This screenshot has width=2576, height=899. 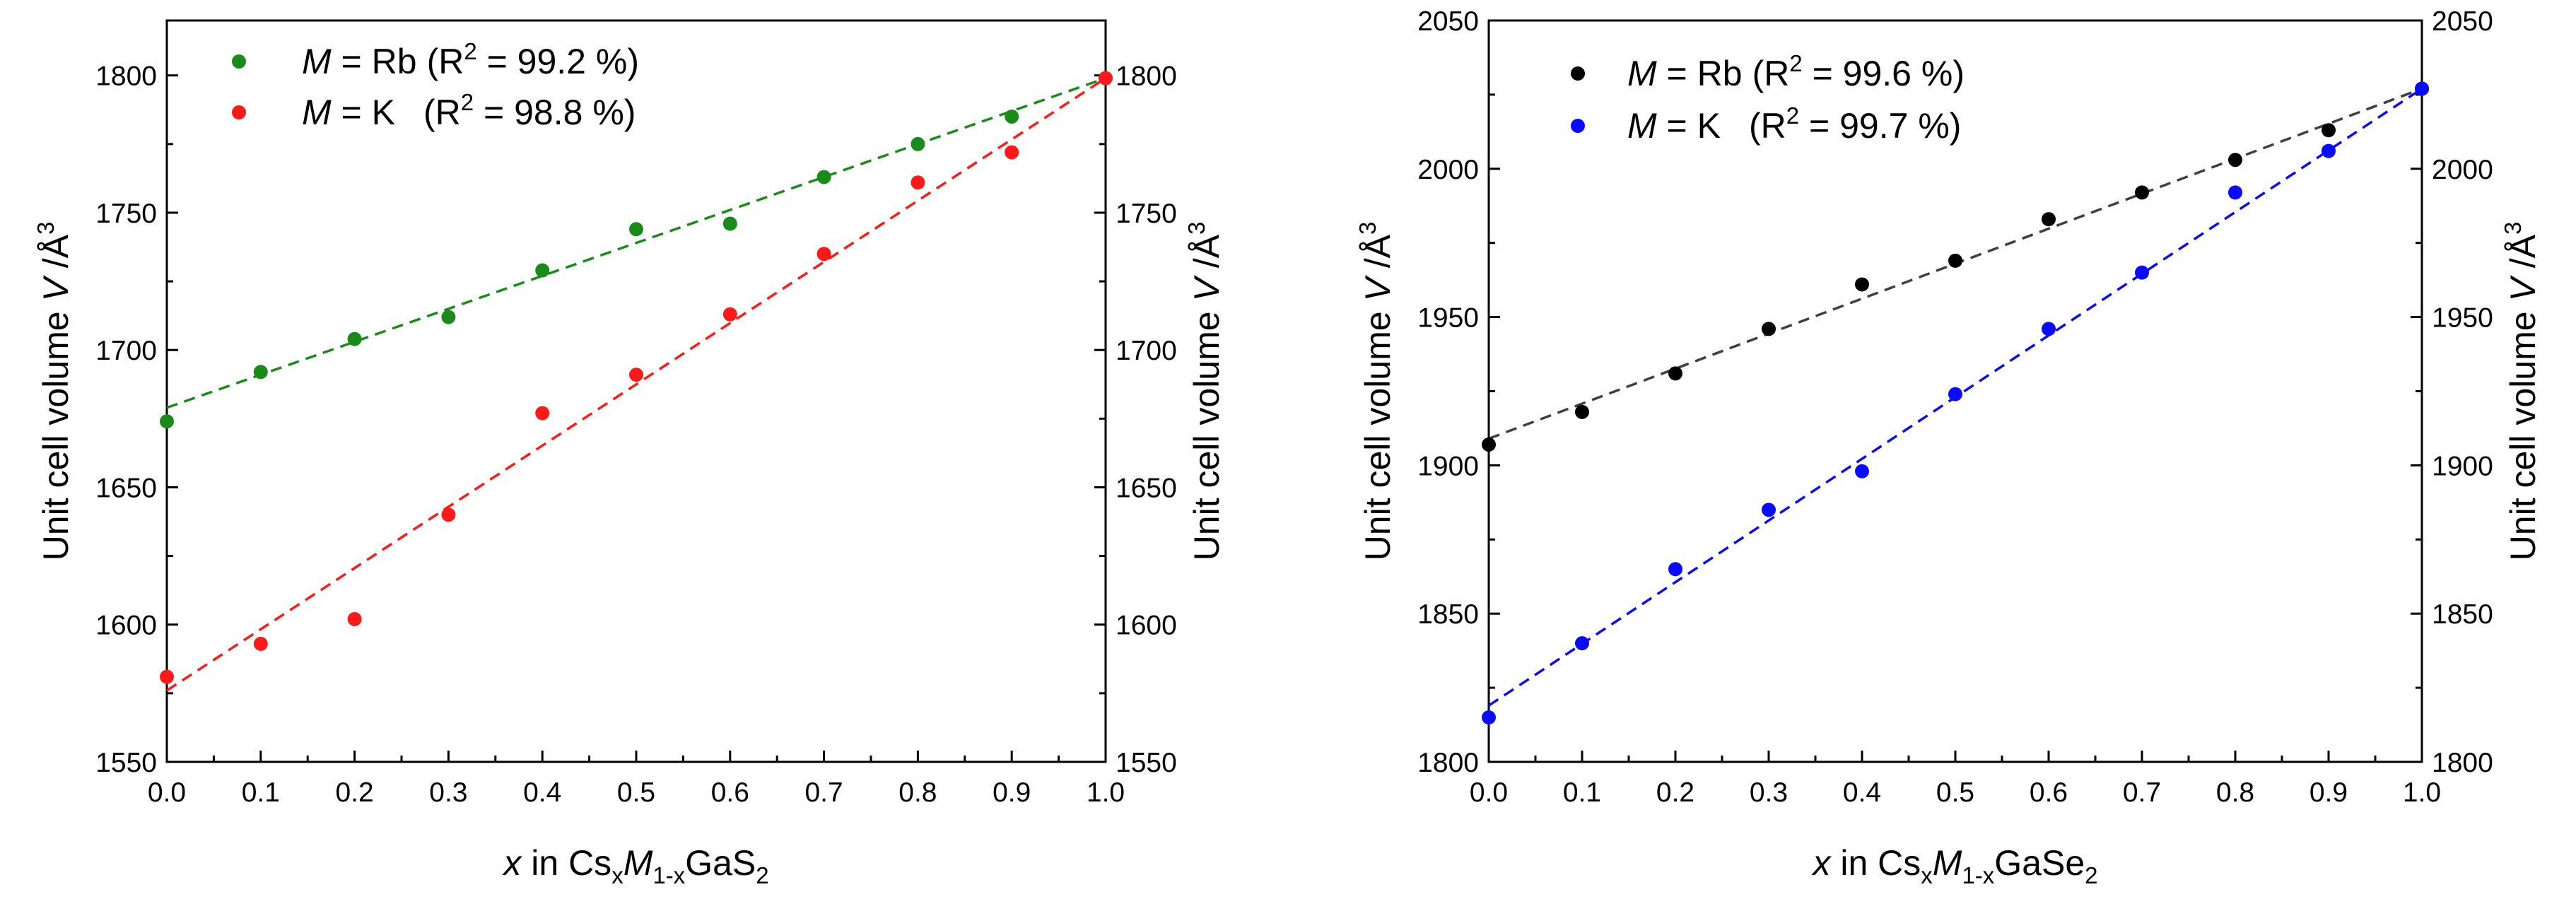 I want to click on legend-stat: = 98.8 %), so click(x=555, y=112).